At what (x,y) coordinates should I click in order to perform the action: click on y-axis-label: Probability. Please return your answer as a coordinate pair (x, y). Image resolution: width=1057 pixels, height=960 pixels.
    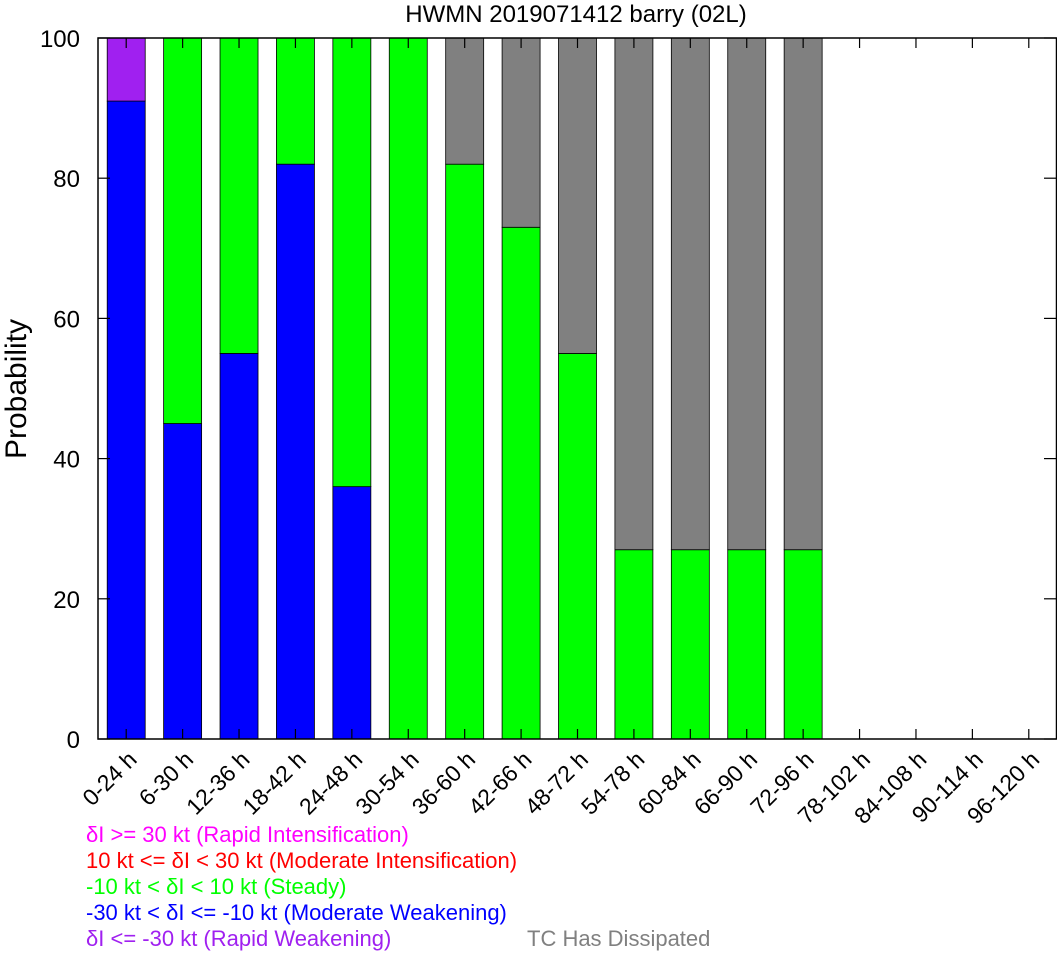
    Looking at the image, I should click on (16, 389).